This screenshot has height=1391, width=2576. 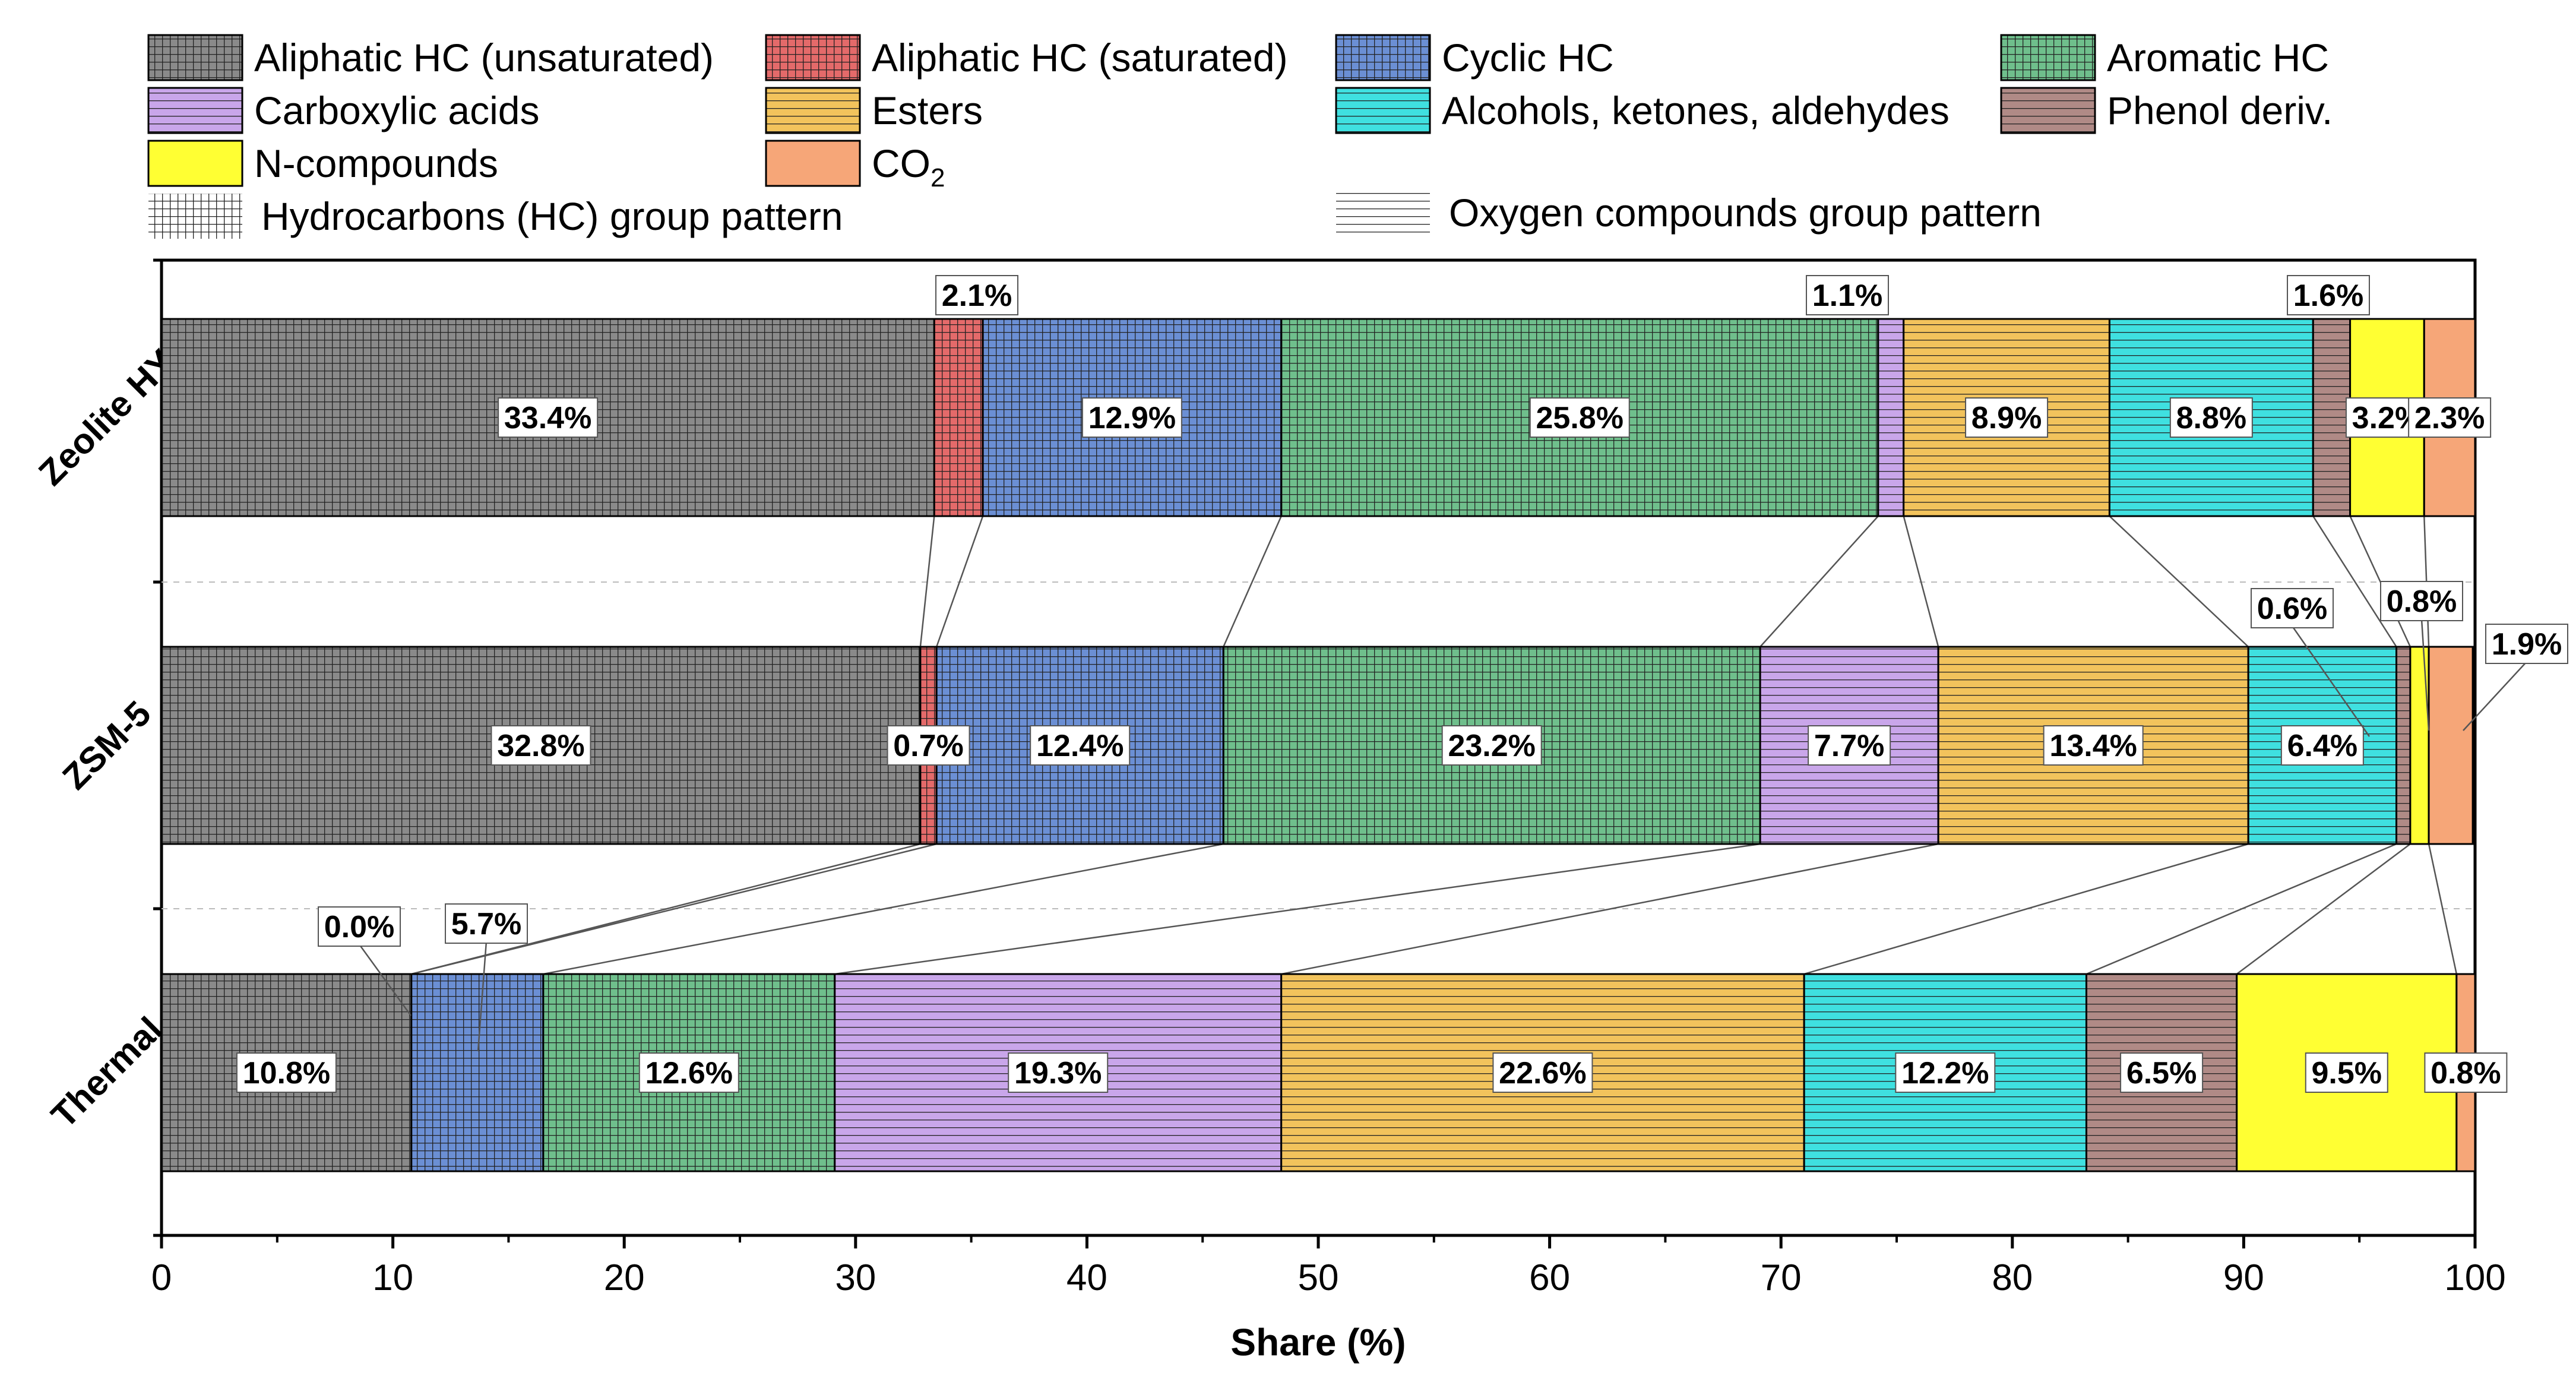 I want to click on category-label-thermal: Thermal, so click(x=106, y=1072).